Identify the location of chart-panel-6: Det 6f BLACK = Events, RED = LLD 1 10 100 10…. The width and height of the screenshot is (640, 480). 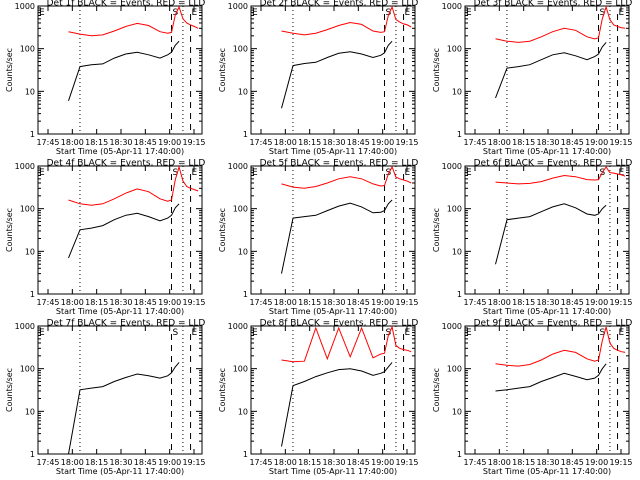
(532, 238).